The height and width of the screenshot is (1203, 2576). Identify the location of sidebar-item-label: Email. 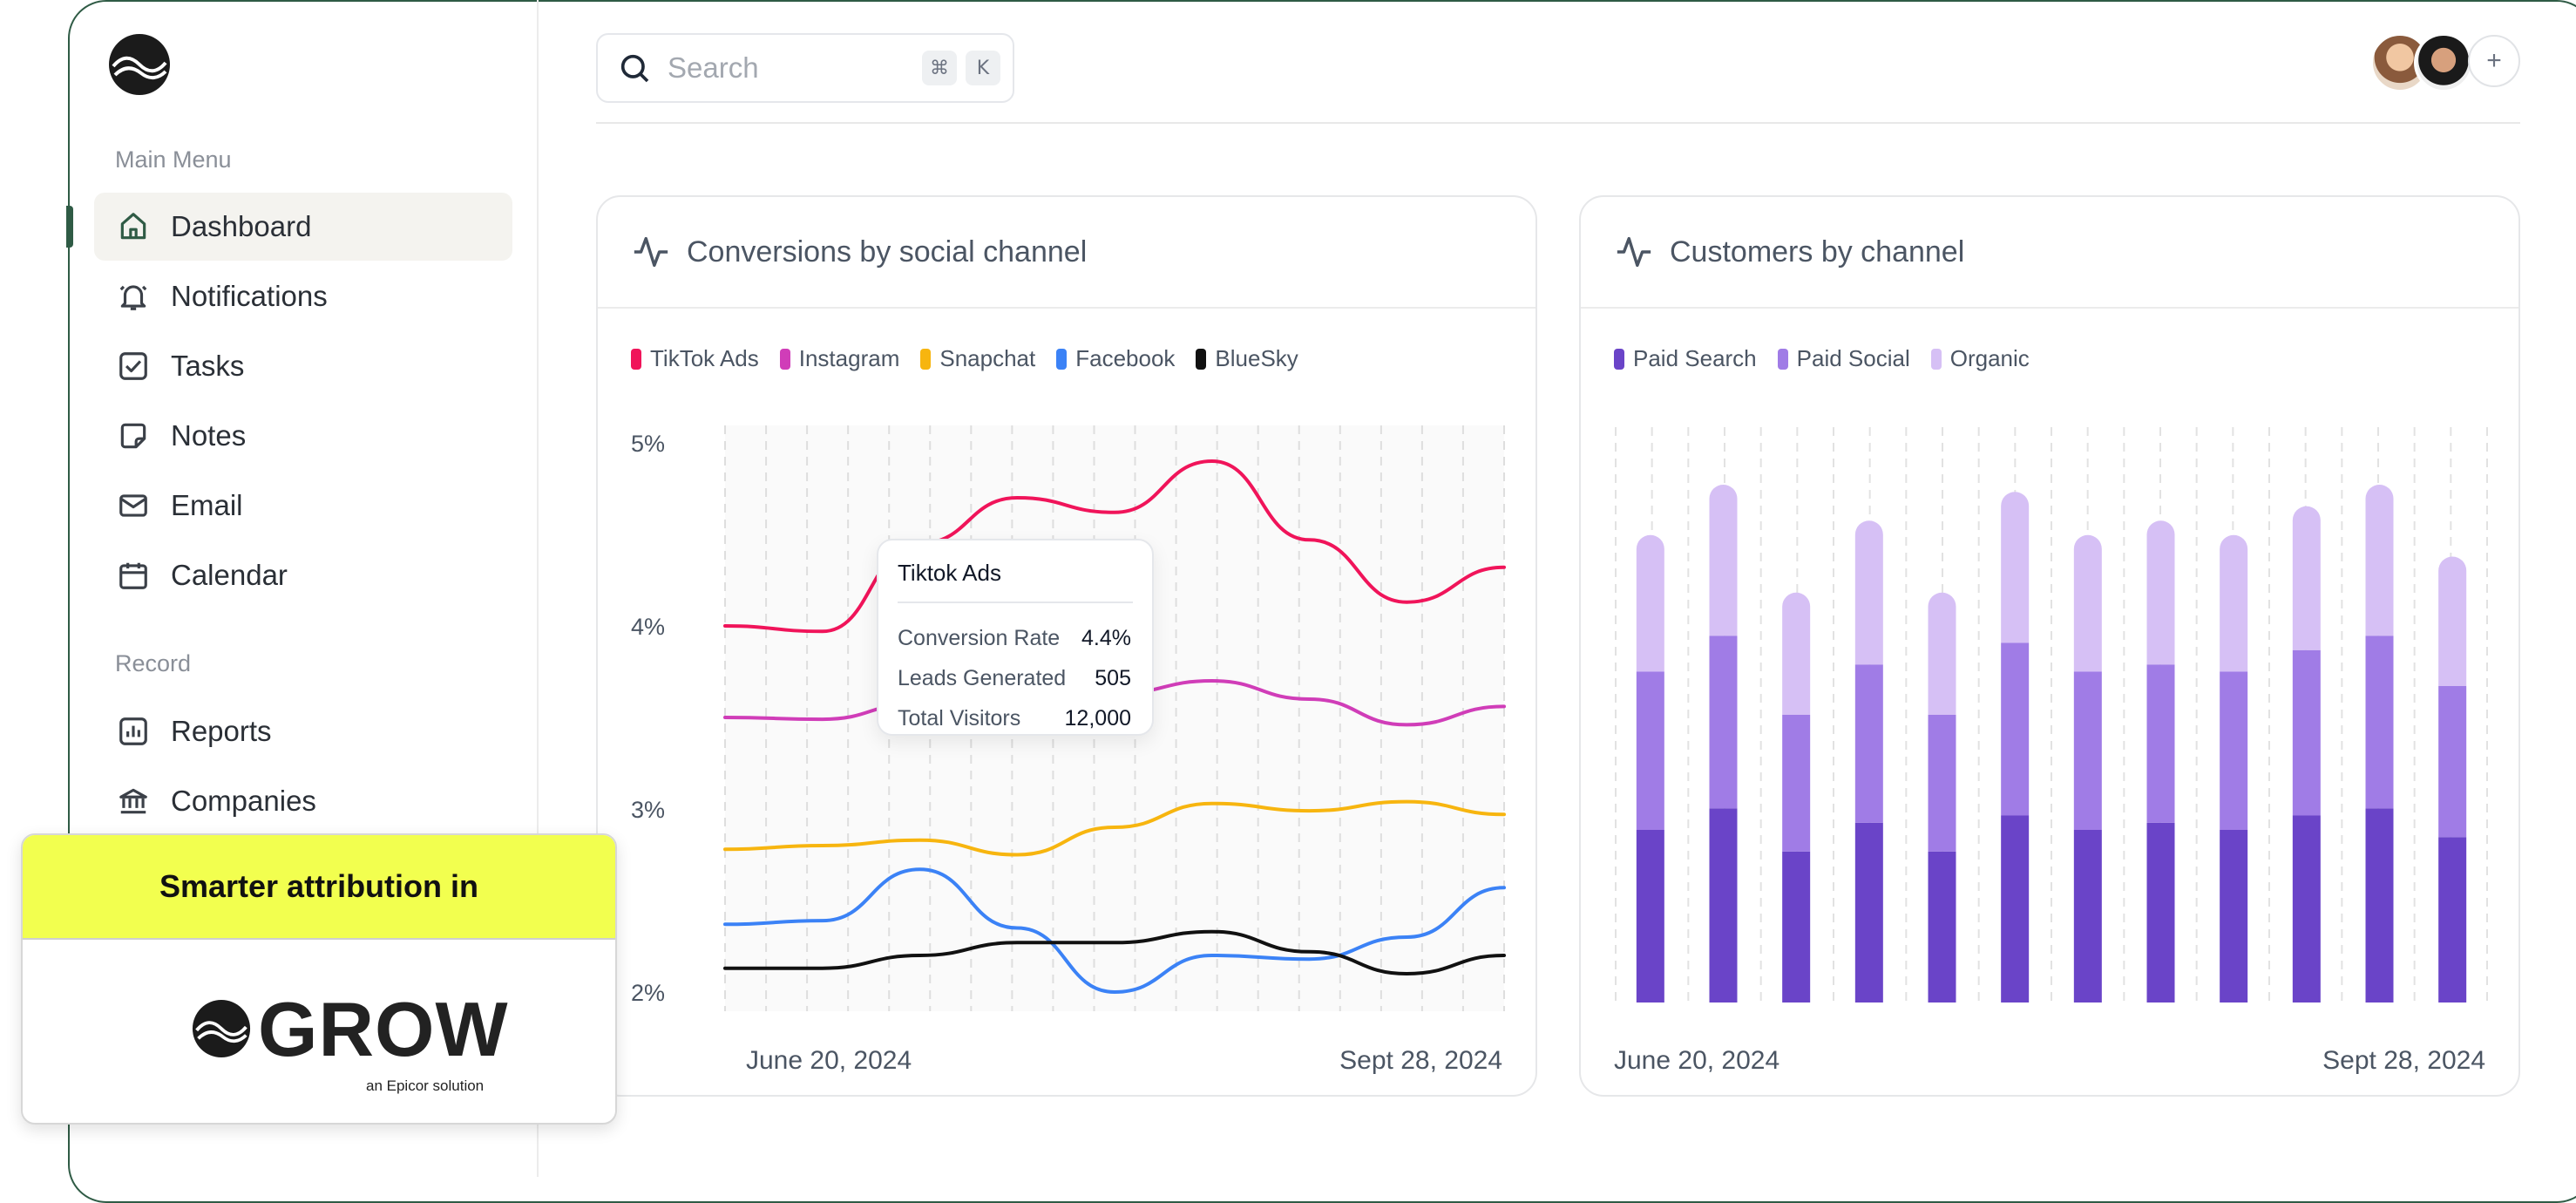
(207, 505).